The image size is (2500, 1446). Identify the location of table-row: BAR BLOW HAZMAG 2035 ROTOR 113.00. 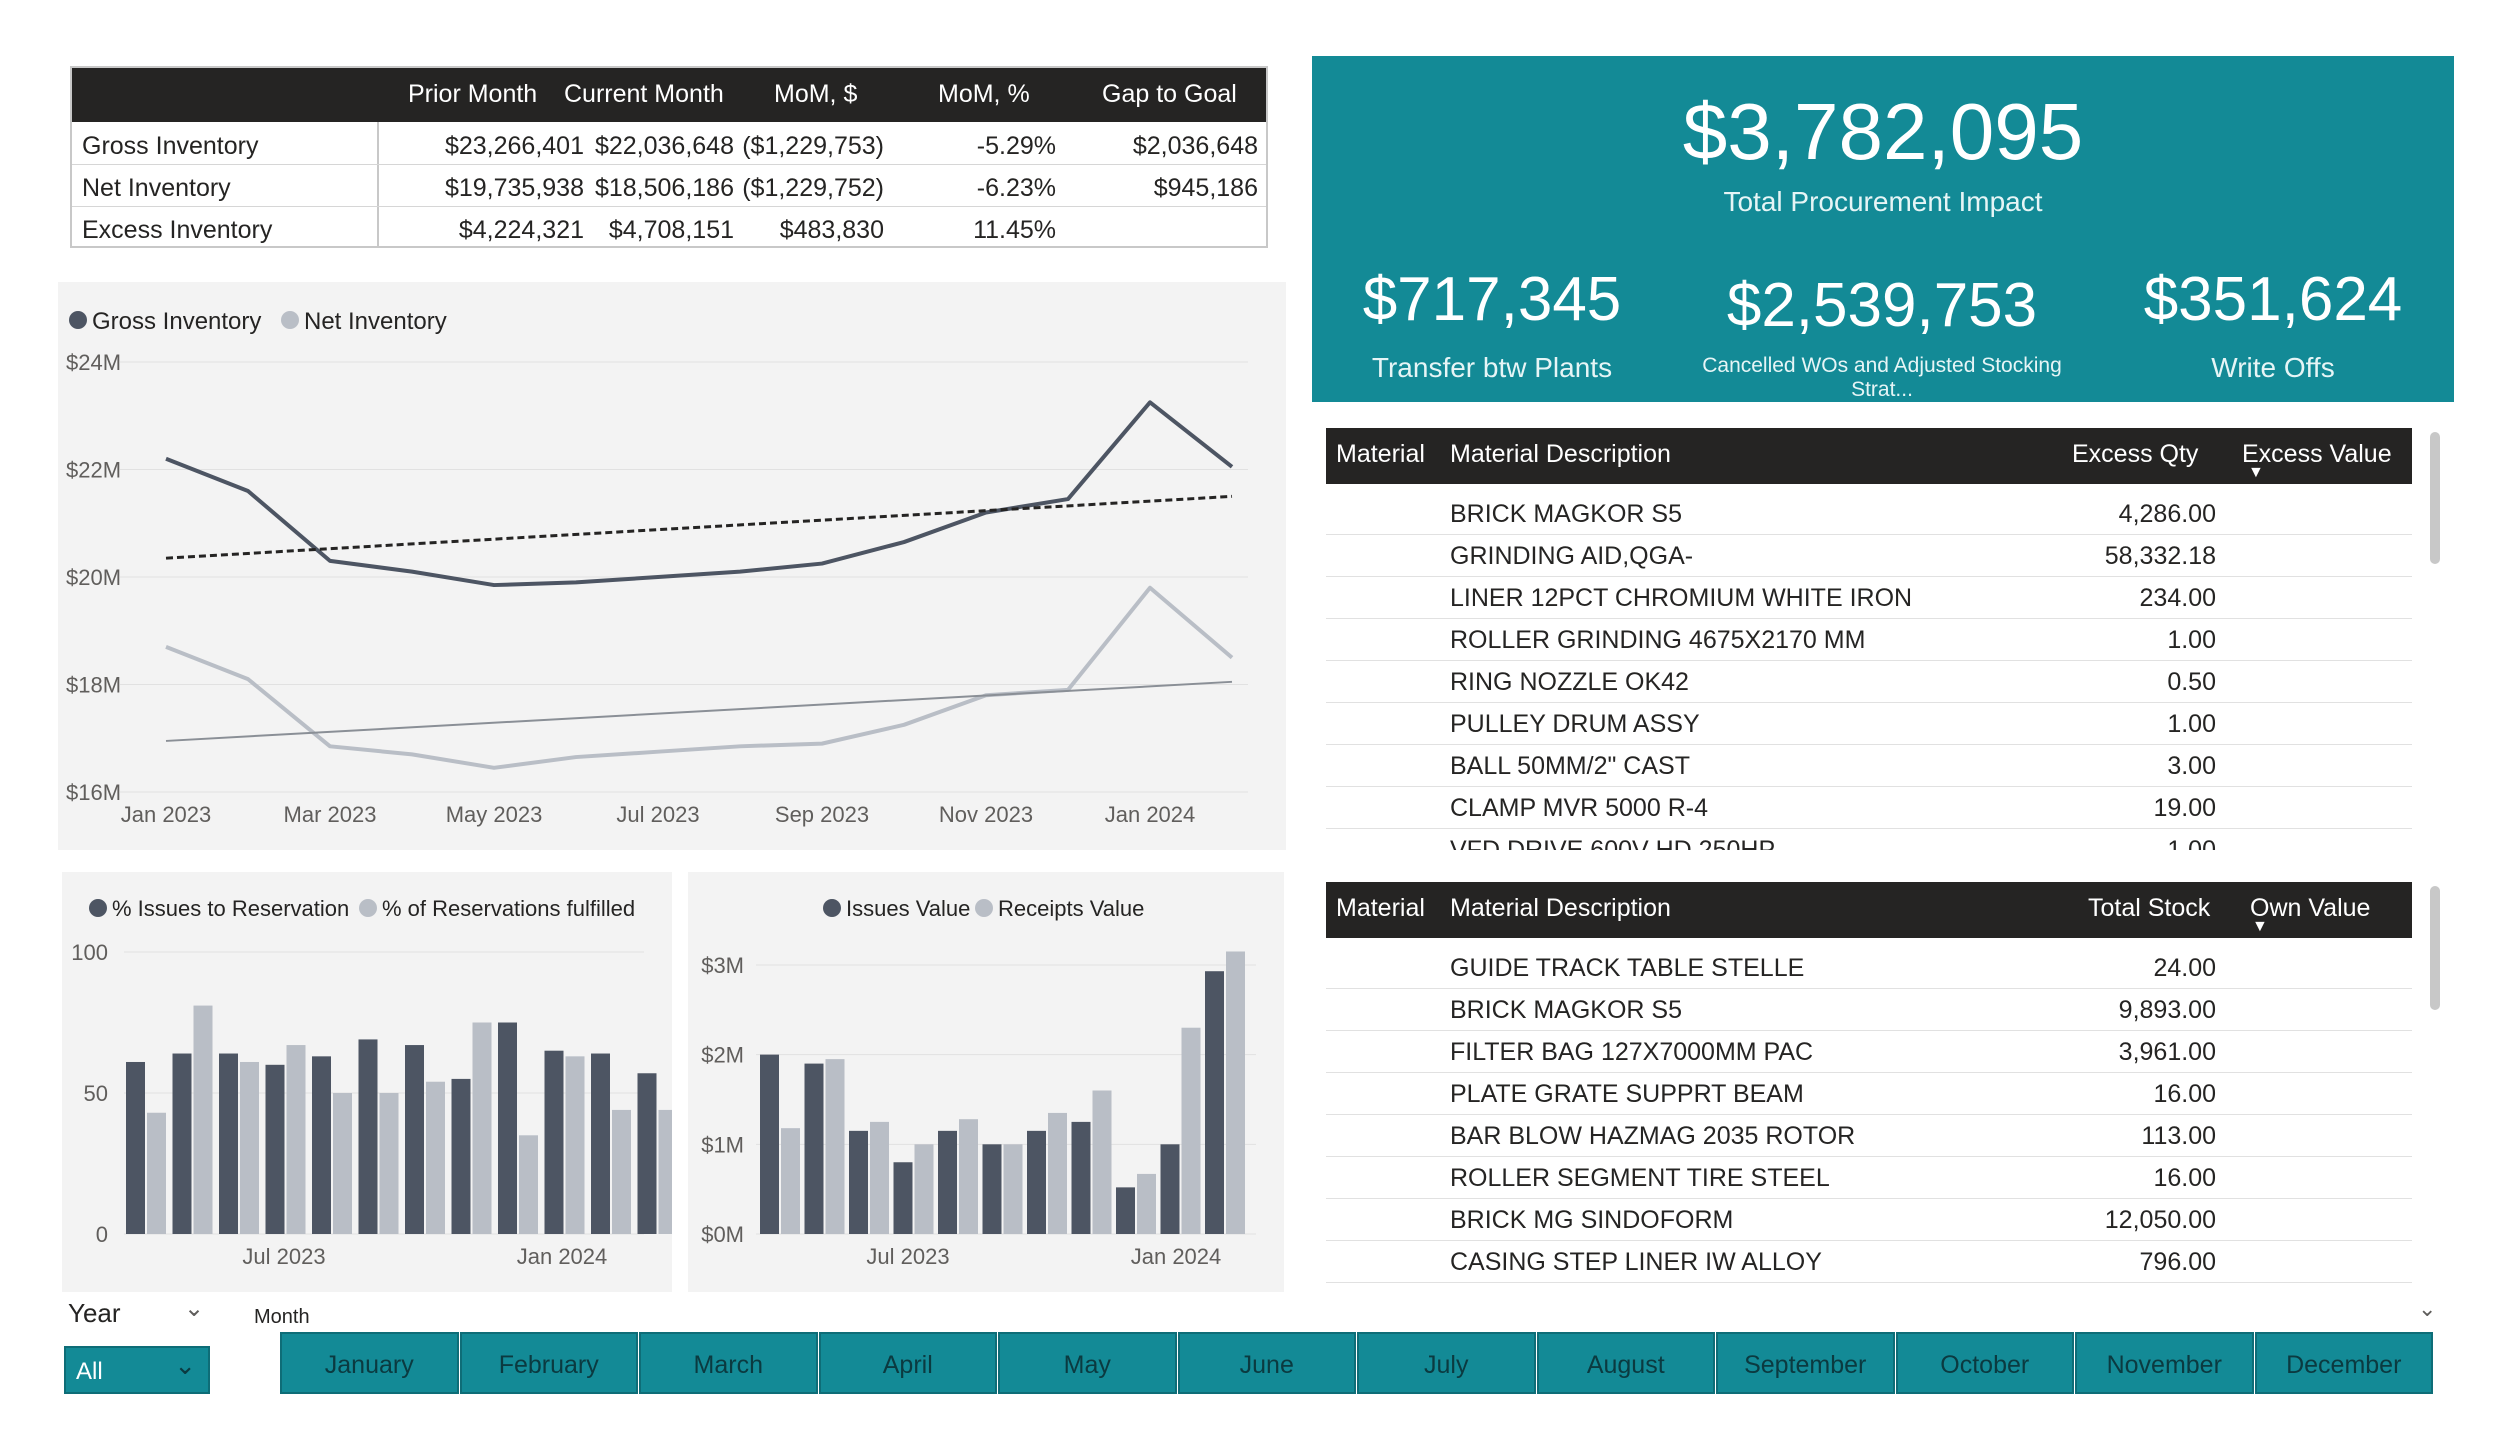
(1869, 1135).